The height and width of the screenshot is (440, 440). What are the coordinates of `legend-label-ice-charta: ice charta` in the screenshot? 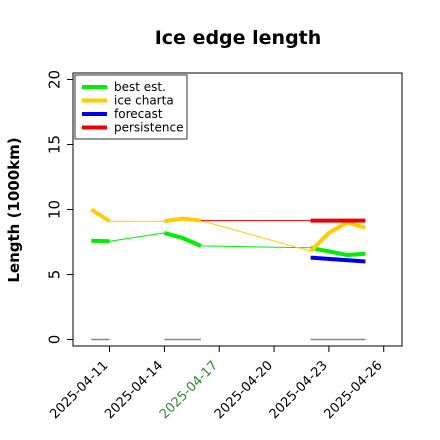 It's located at (144, 101).